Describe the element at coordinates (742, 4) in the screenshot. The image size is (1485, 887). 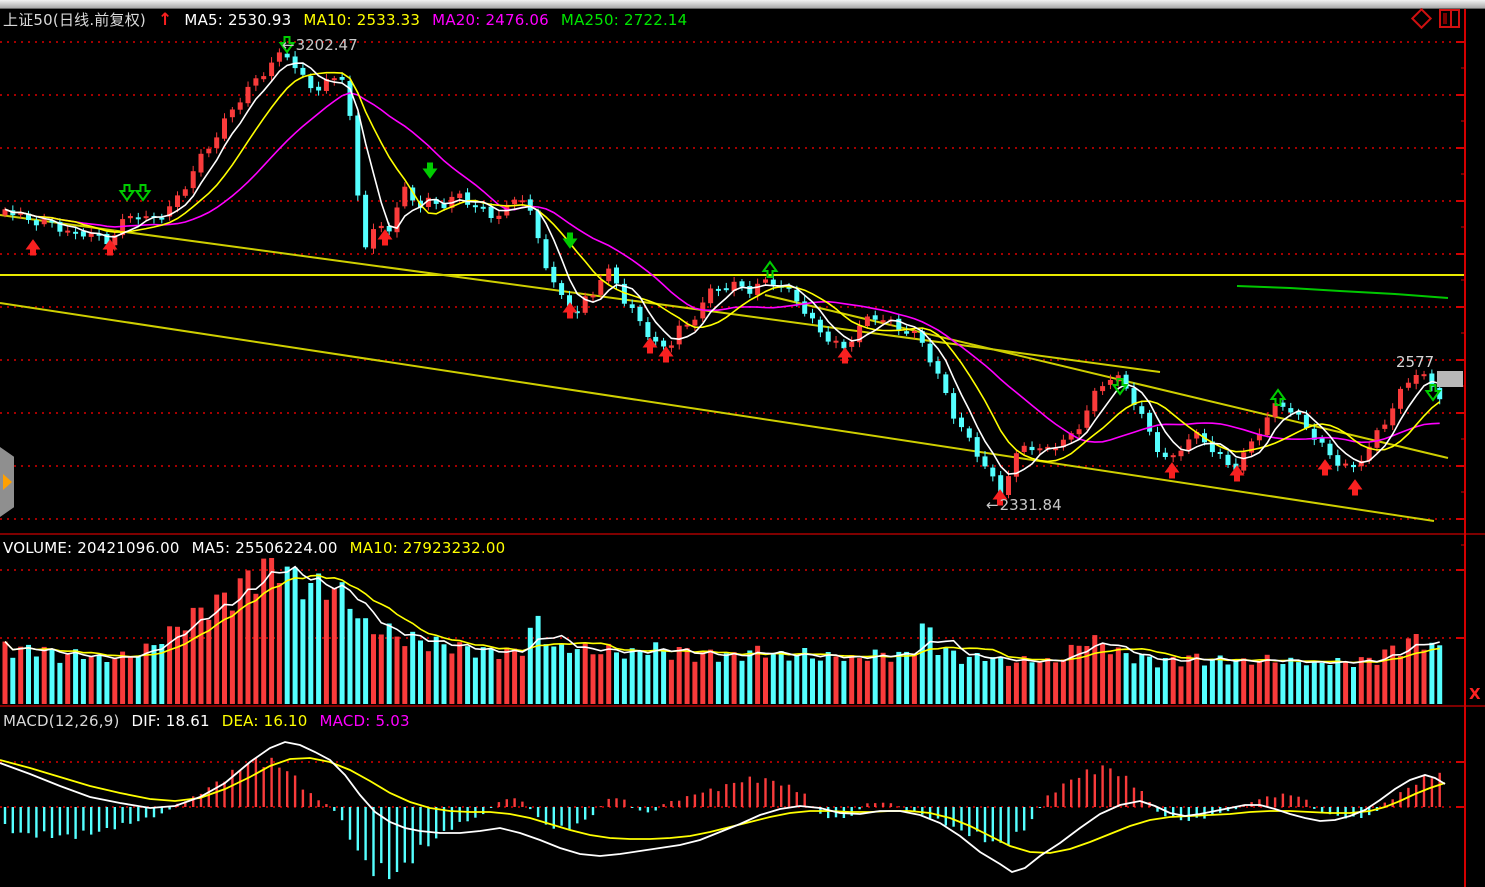
I see `horizontal-scrollbar` at that location.